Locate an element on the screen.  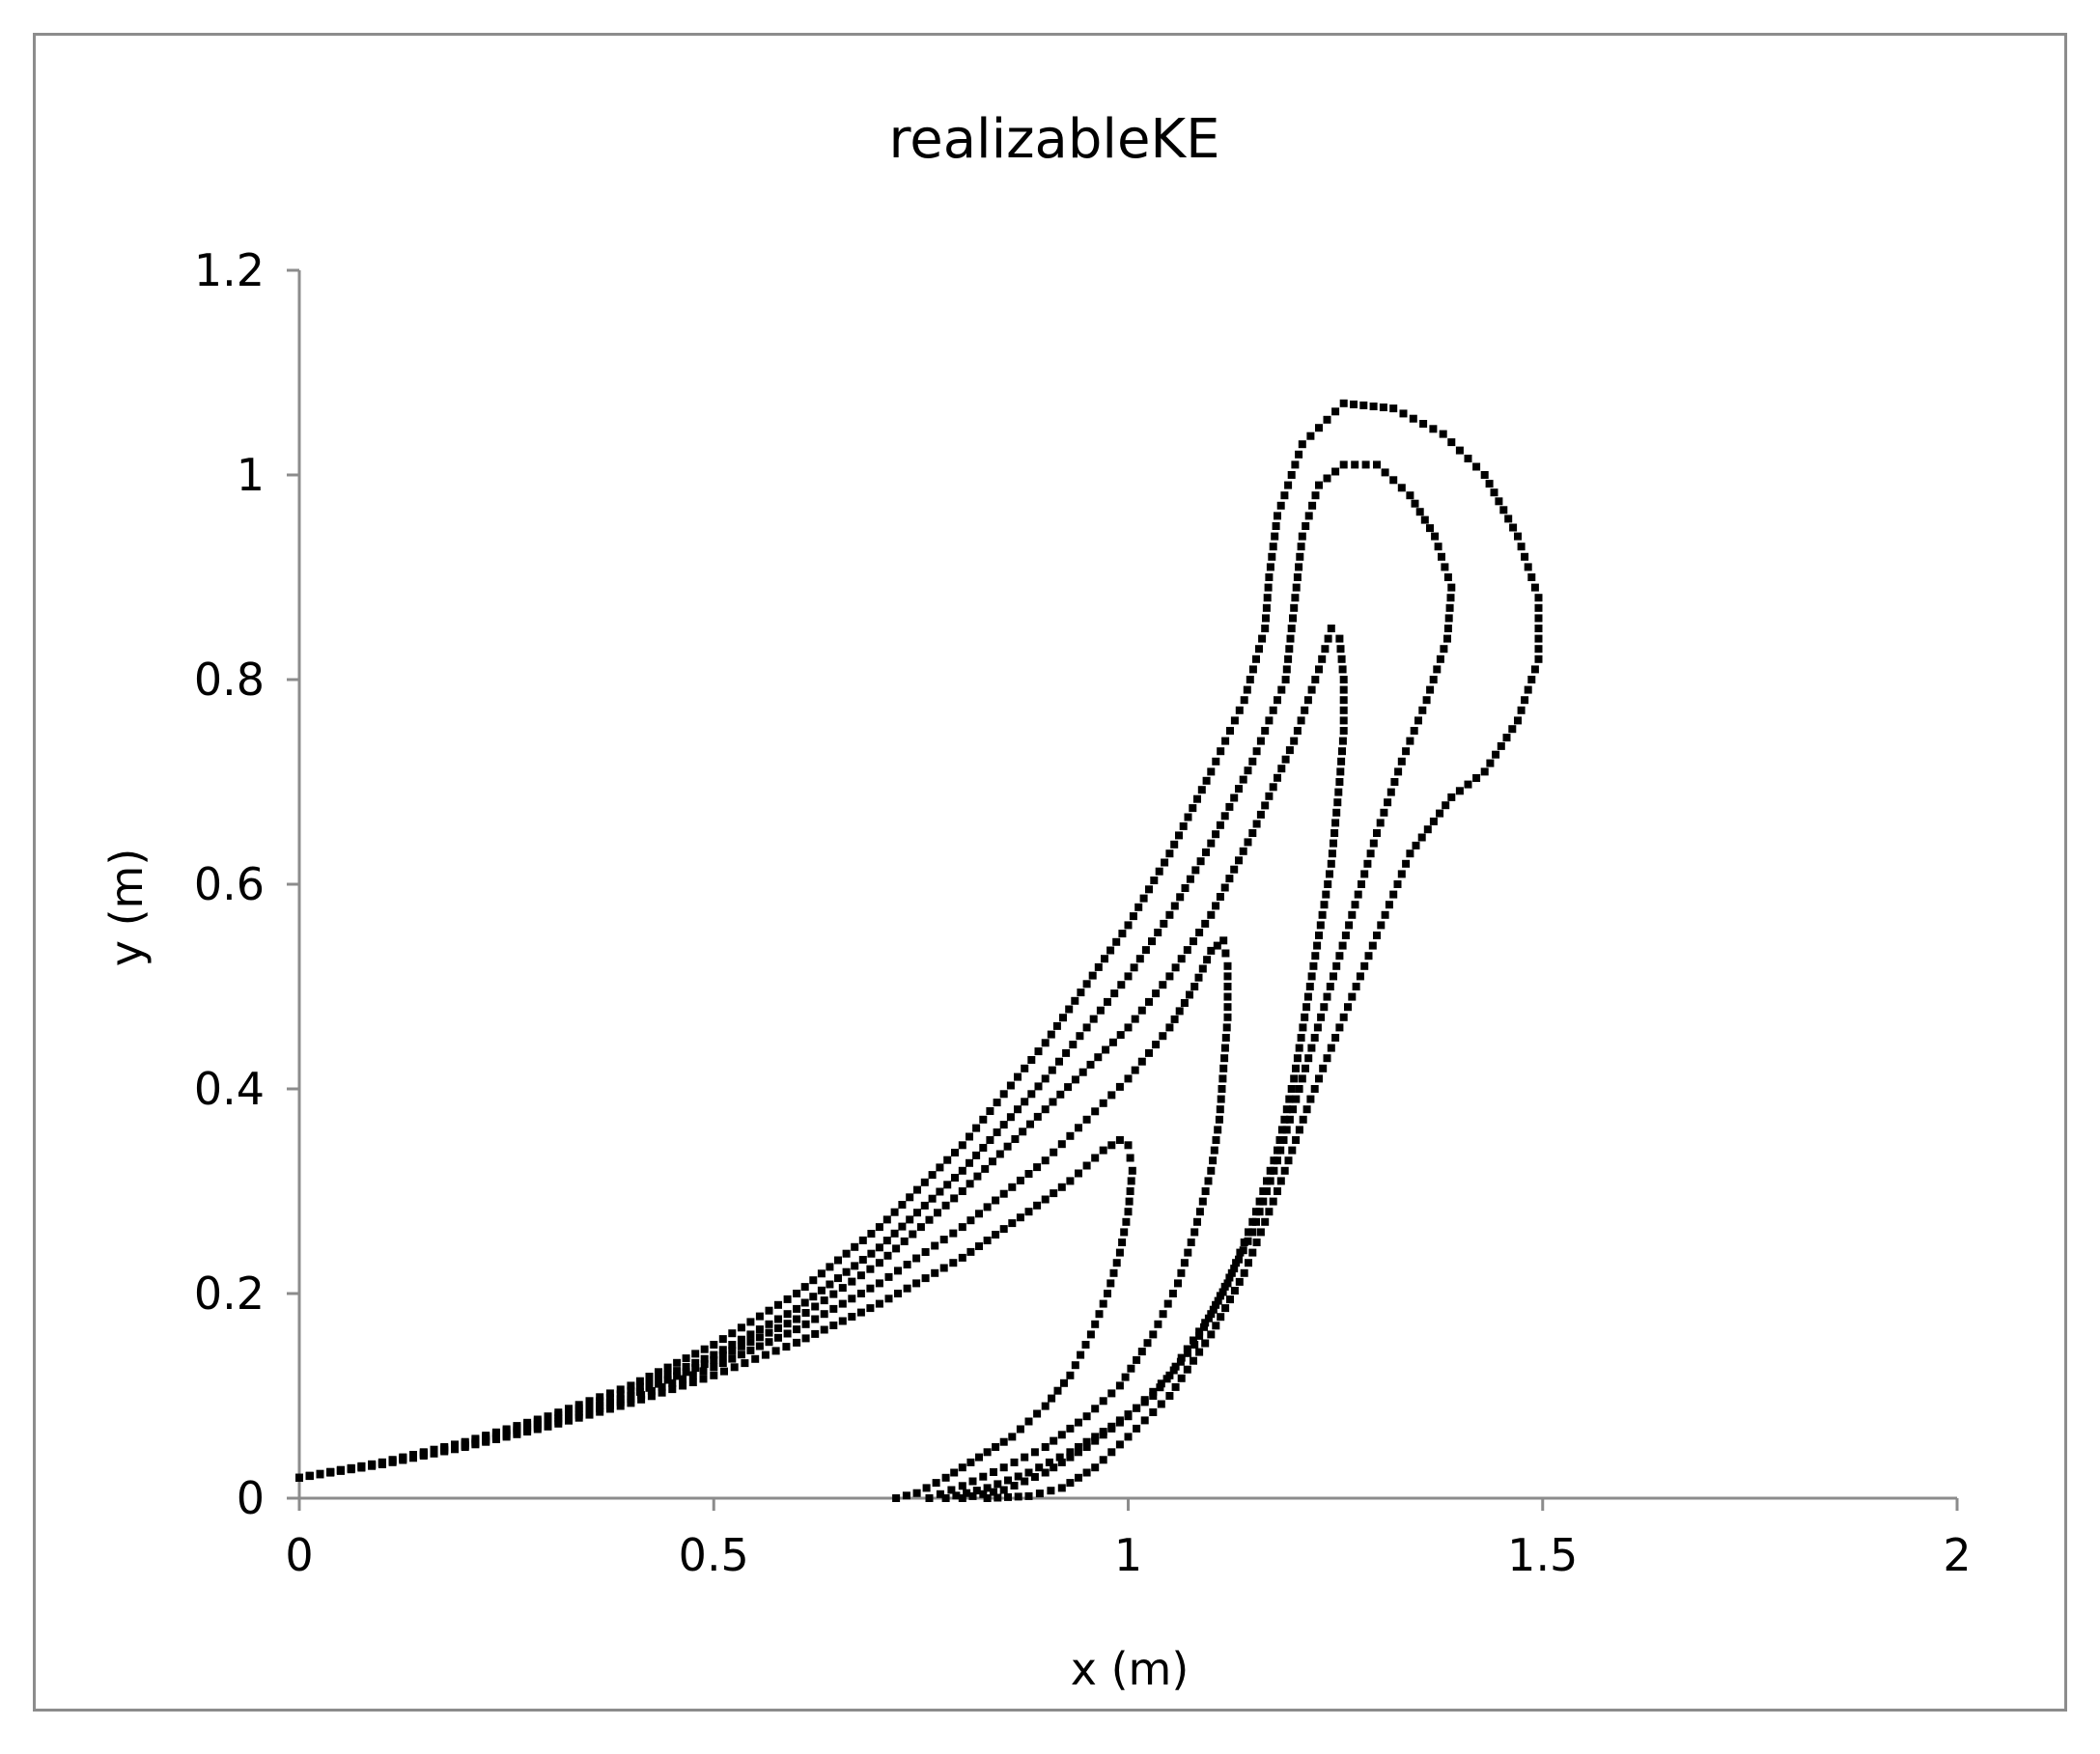
x-tick-label: 1.5 is located at coordinates (1543, 1555).